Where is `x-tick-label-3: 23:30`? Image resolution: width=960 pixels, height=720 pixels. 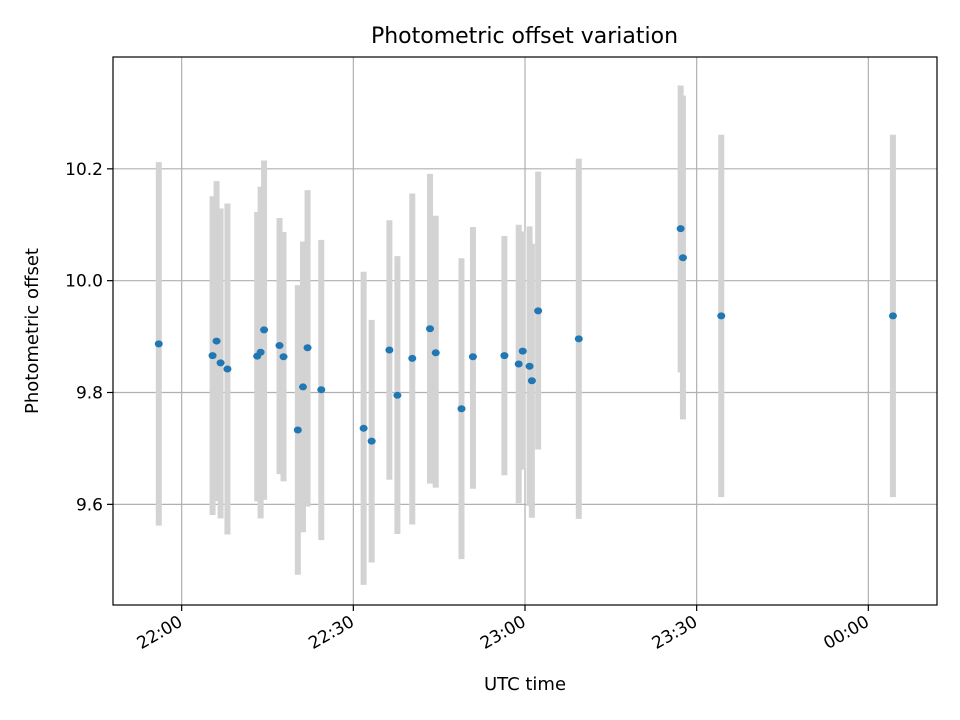 x-tick-label-3: 23:30 is located at coordinates (675, 633).